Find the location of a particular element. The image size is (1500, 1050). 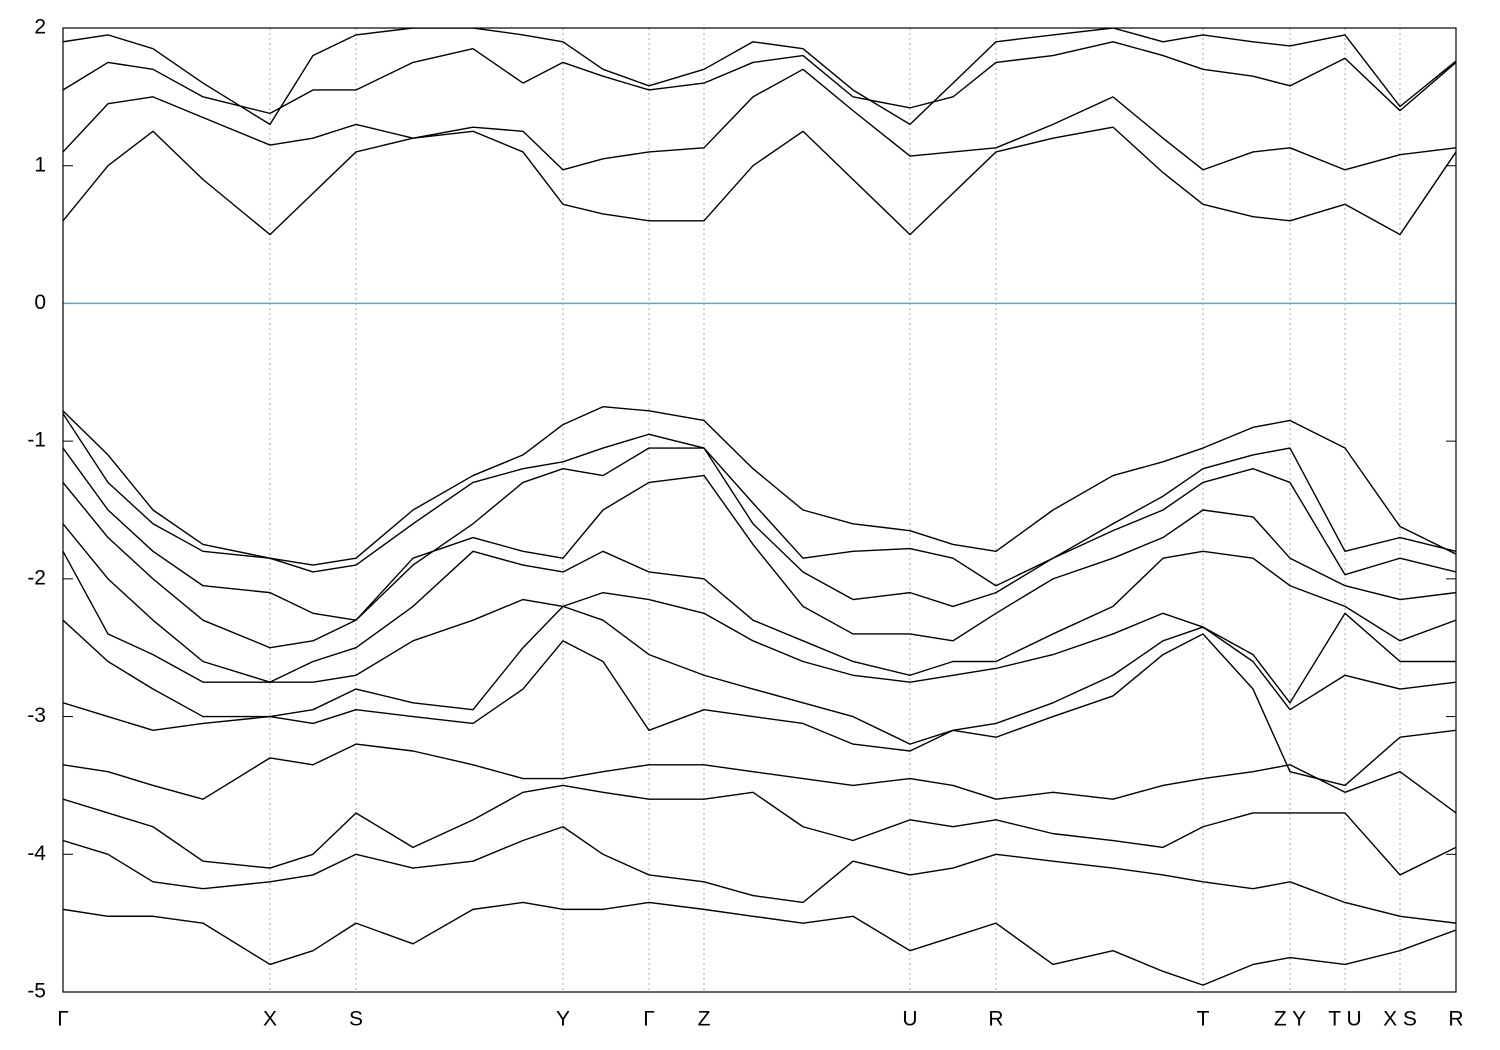

x-tick-label: Z is located at coordinates (704, 1019).